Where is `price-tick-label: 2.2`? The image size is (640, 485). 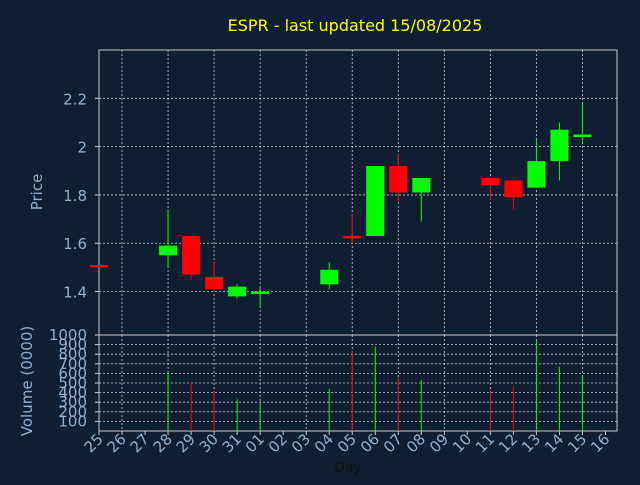 price-tick-label: 2.2 is located at coordinates (75, 99).